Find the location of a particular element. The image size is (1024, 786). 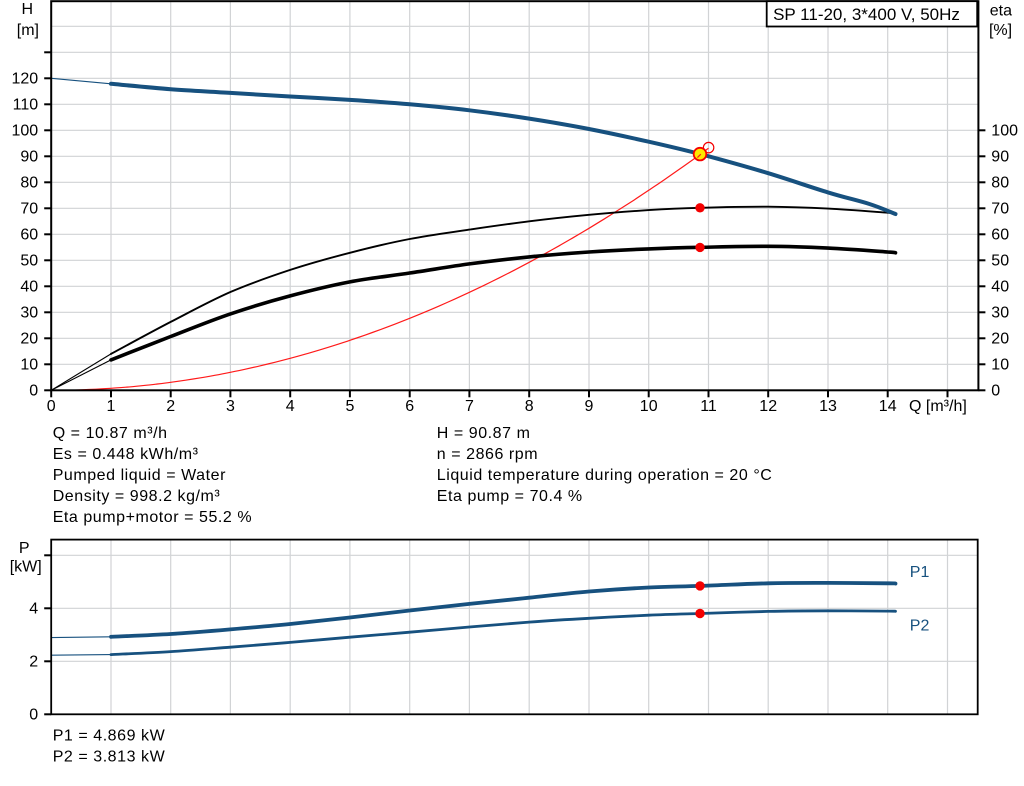

svg-text: 14 is located at coordinates (888, 406).